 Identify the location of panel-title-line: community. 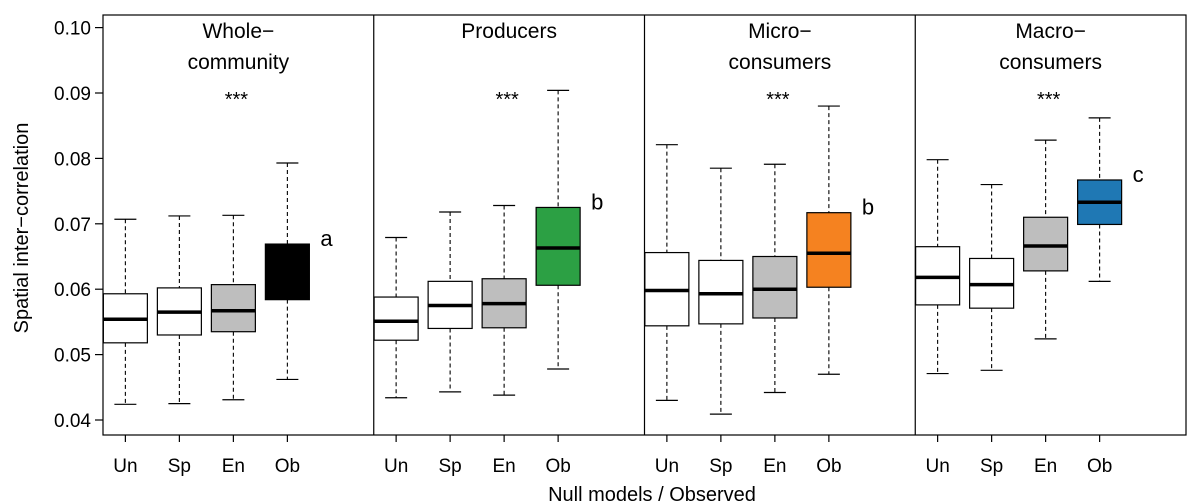
(239, 62).